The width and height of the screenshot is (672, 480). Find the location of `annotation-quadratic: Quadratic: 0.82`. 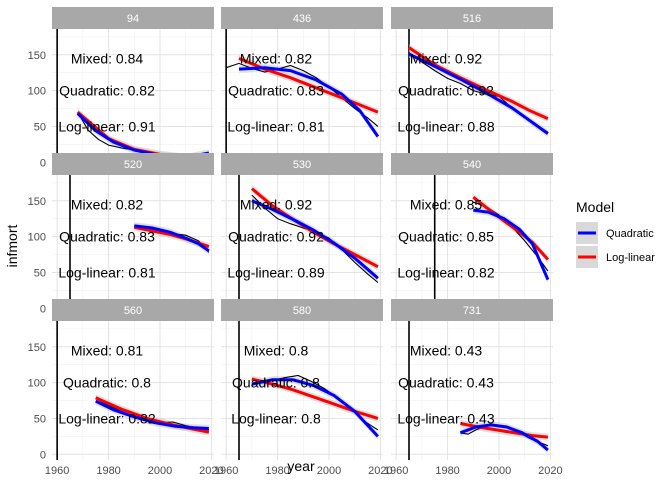

annotation-quadratic: Quadratic: 0.82 is located at coordinates (107, 91).